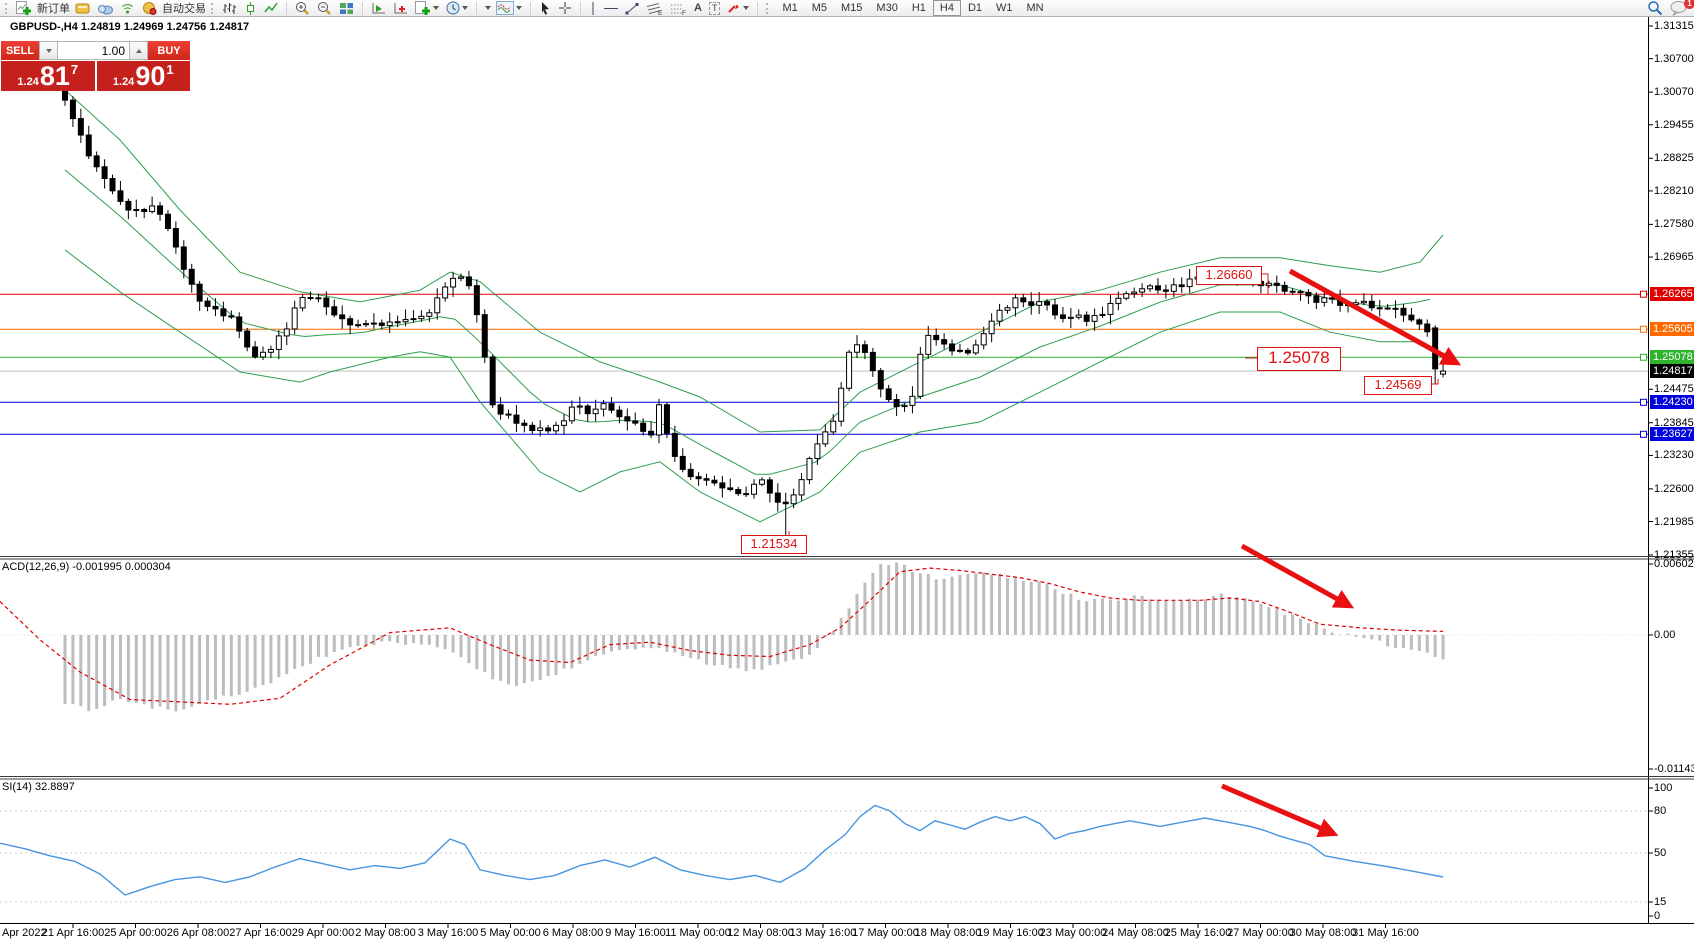  I want to click on template-waves-dropdown, so click(509, 8).